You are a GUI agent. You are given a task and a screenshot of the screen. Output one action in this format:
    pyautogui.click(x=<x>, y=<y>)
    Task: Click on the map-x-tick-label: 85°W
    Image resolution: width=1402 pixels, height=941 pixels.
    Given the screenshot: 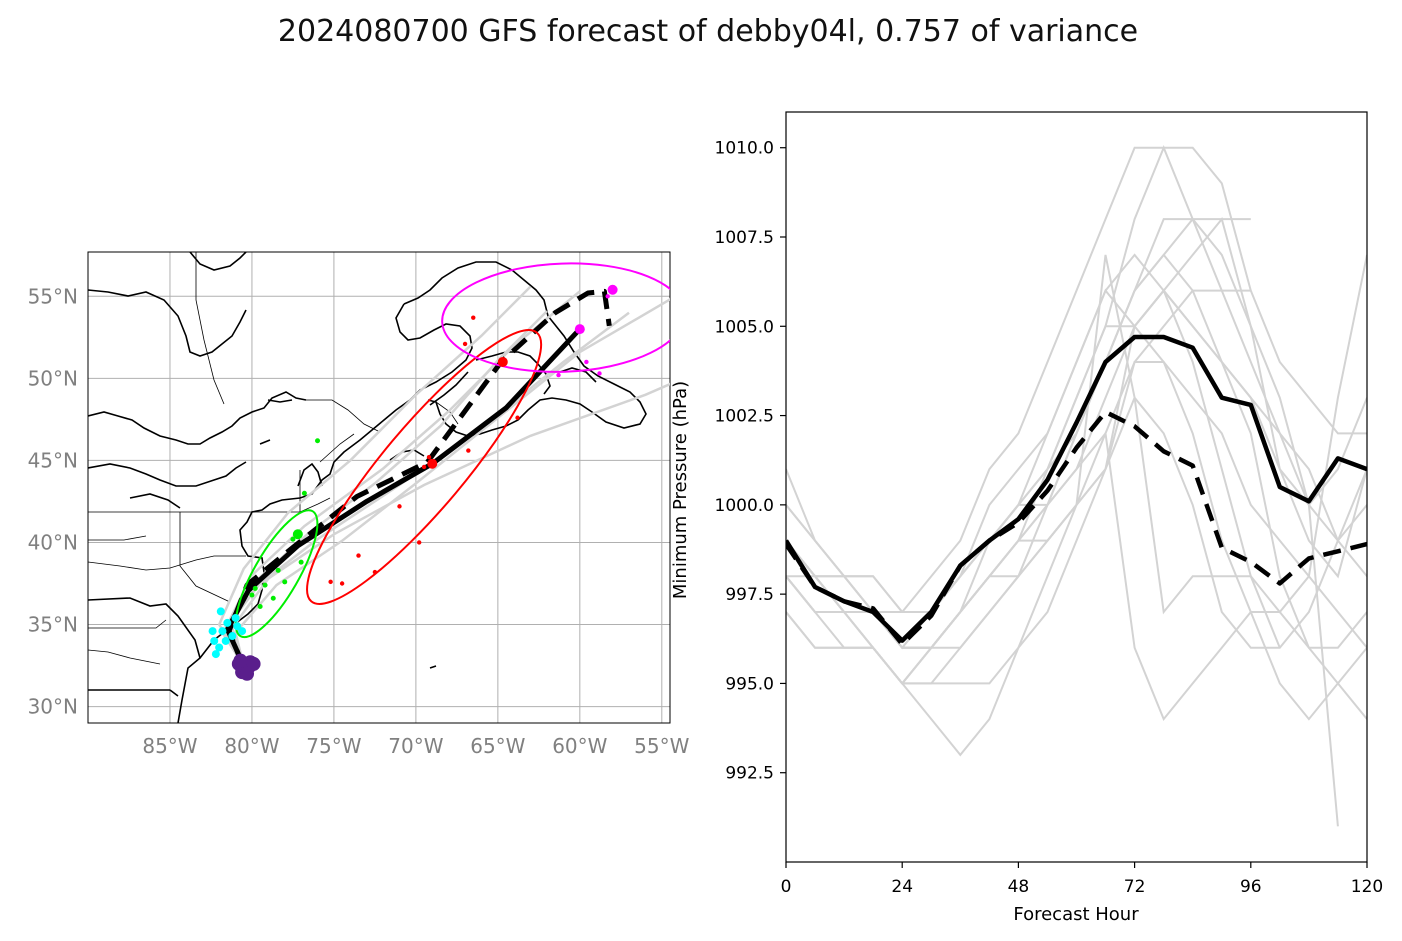 What is the action you would take?
    pyautogui.click(x=169, y=746)
    